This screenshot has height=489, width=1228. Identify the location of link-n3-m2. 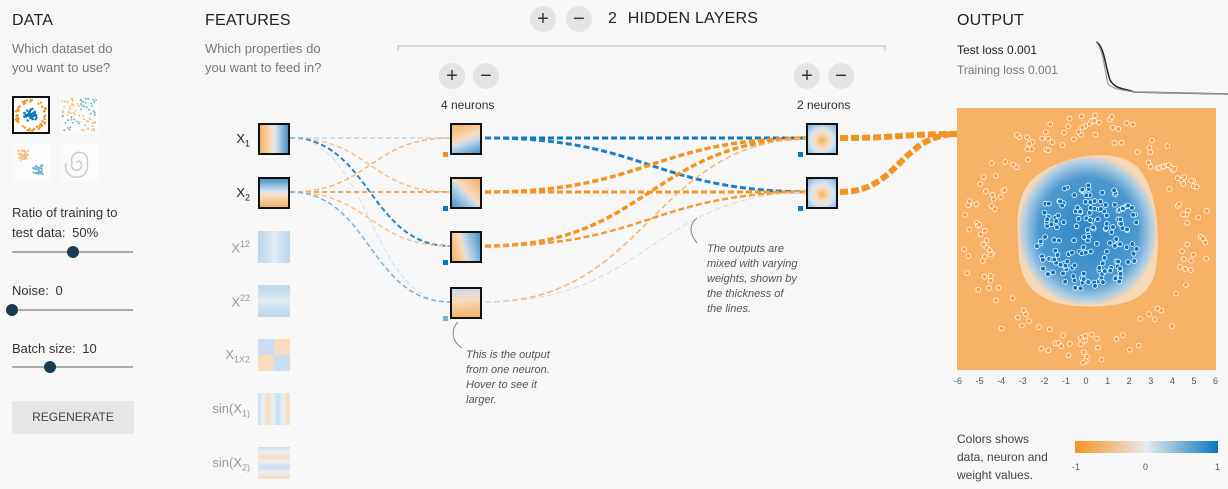
(650, 219).